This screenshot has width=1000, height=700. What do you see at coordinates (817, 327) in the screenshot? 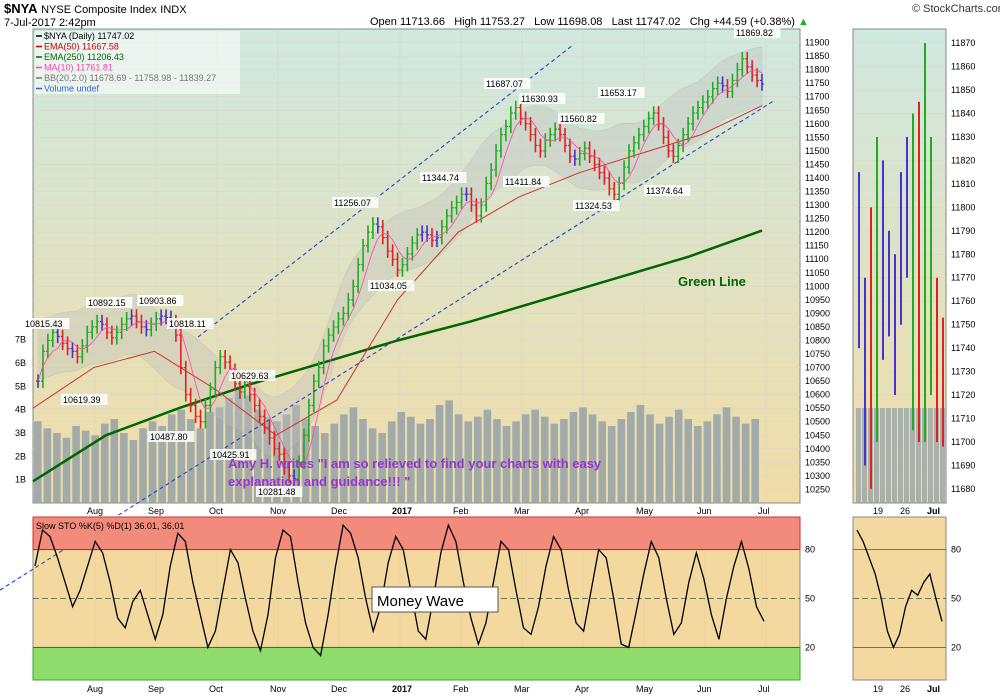
I see `price-y-tick-label: 10850` at bounding box center [817, 327].